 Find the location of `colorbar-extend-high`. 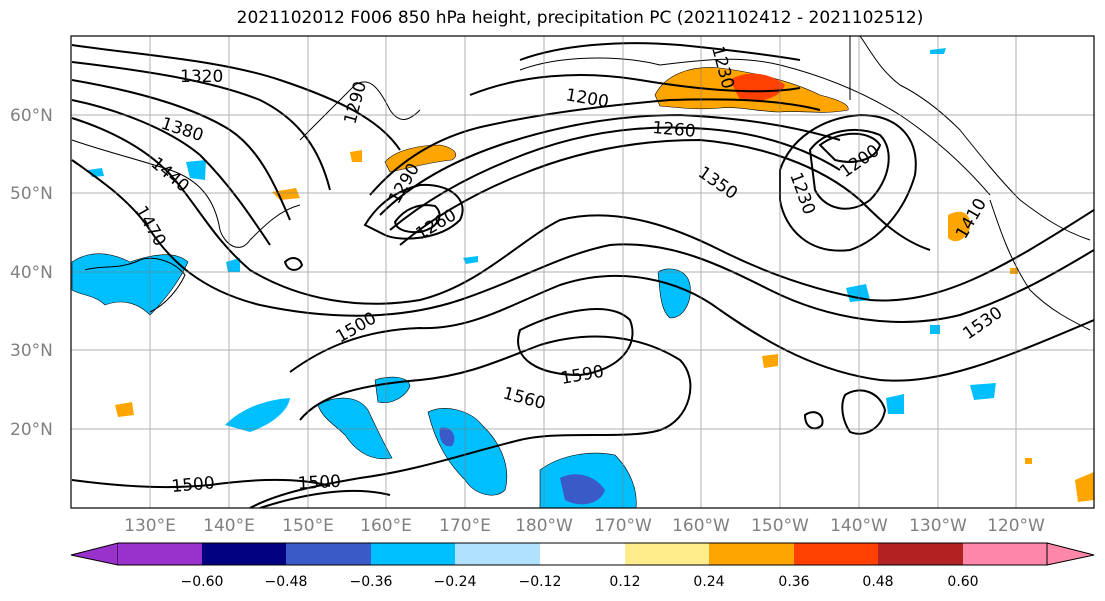

colorbar-extend-high is located at coordinates (1070, 554).